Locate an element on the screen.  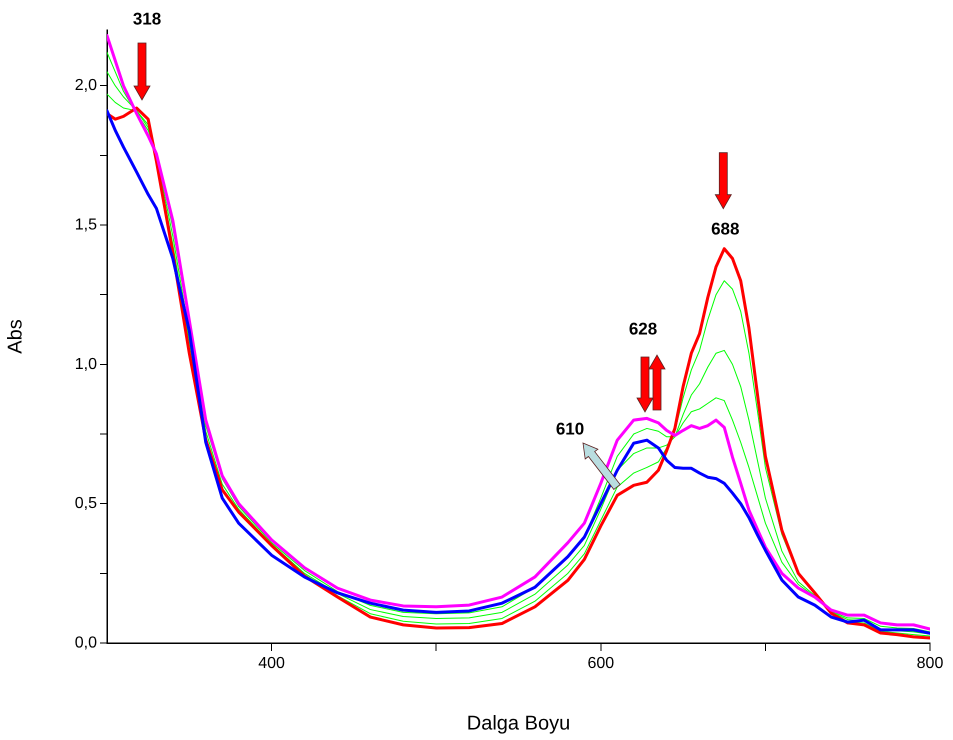
annotation: 628 is located at coordinates (643, 329).